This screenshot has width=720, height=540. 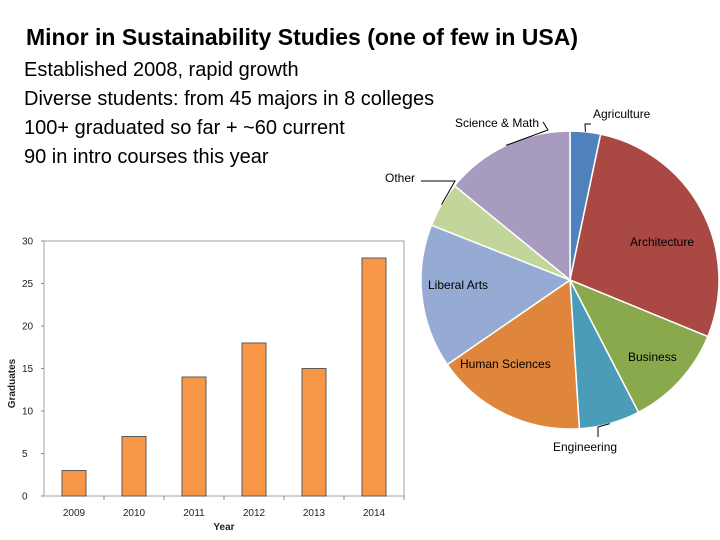 What do you see at coordinates (134, 513) in the screenshot?
I see `x-tick-label: 2010` at bounding box center [134, 513].